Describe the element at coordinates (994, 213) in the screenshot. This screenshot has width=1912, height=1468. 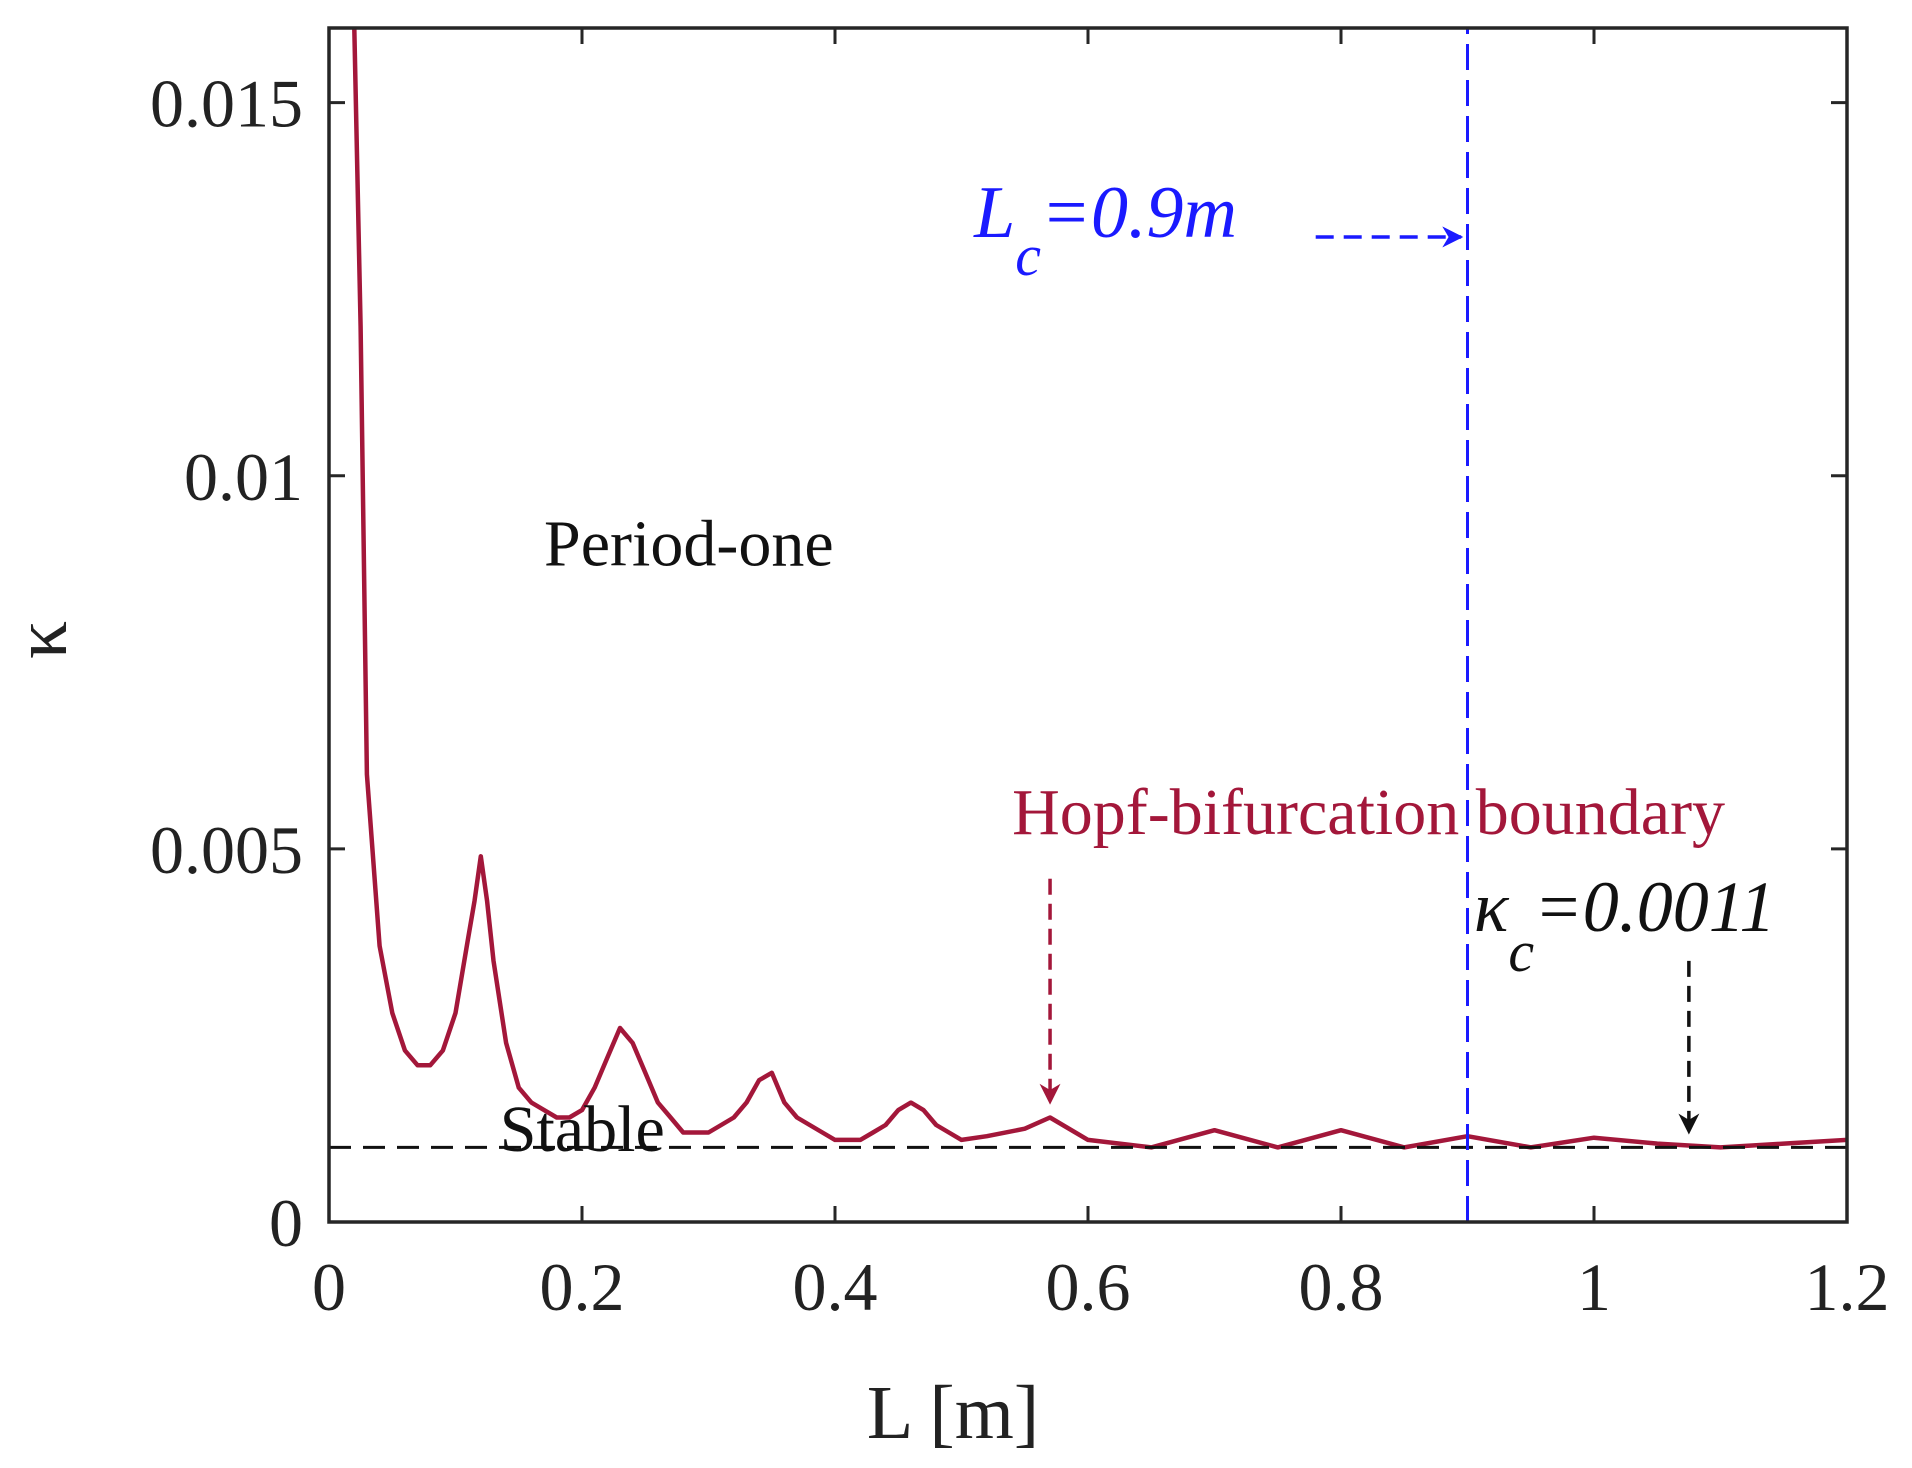
I see `lc-label-main: L` at that location.